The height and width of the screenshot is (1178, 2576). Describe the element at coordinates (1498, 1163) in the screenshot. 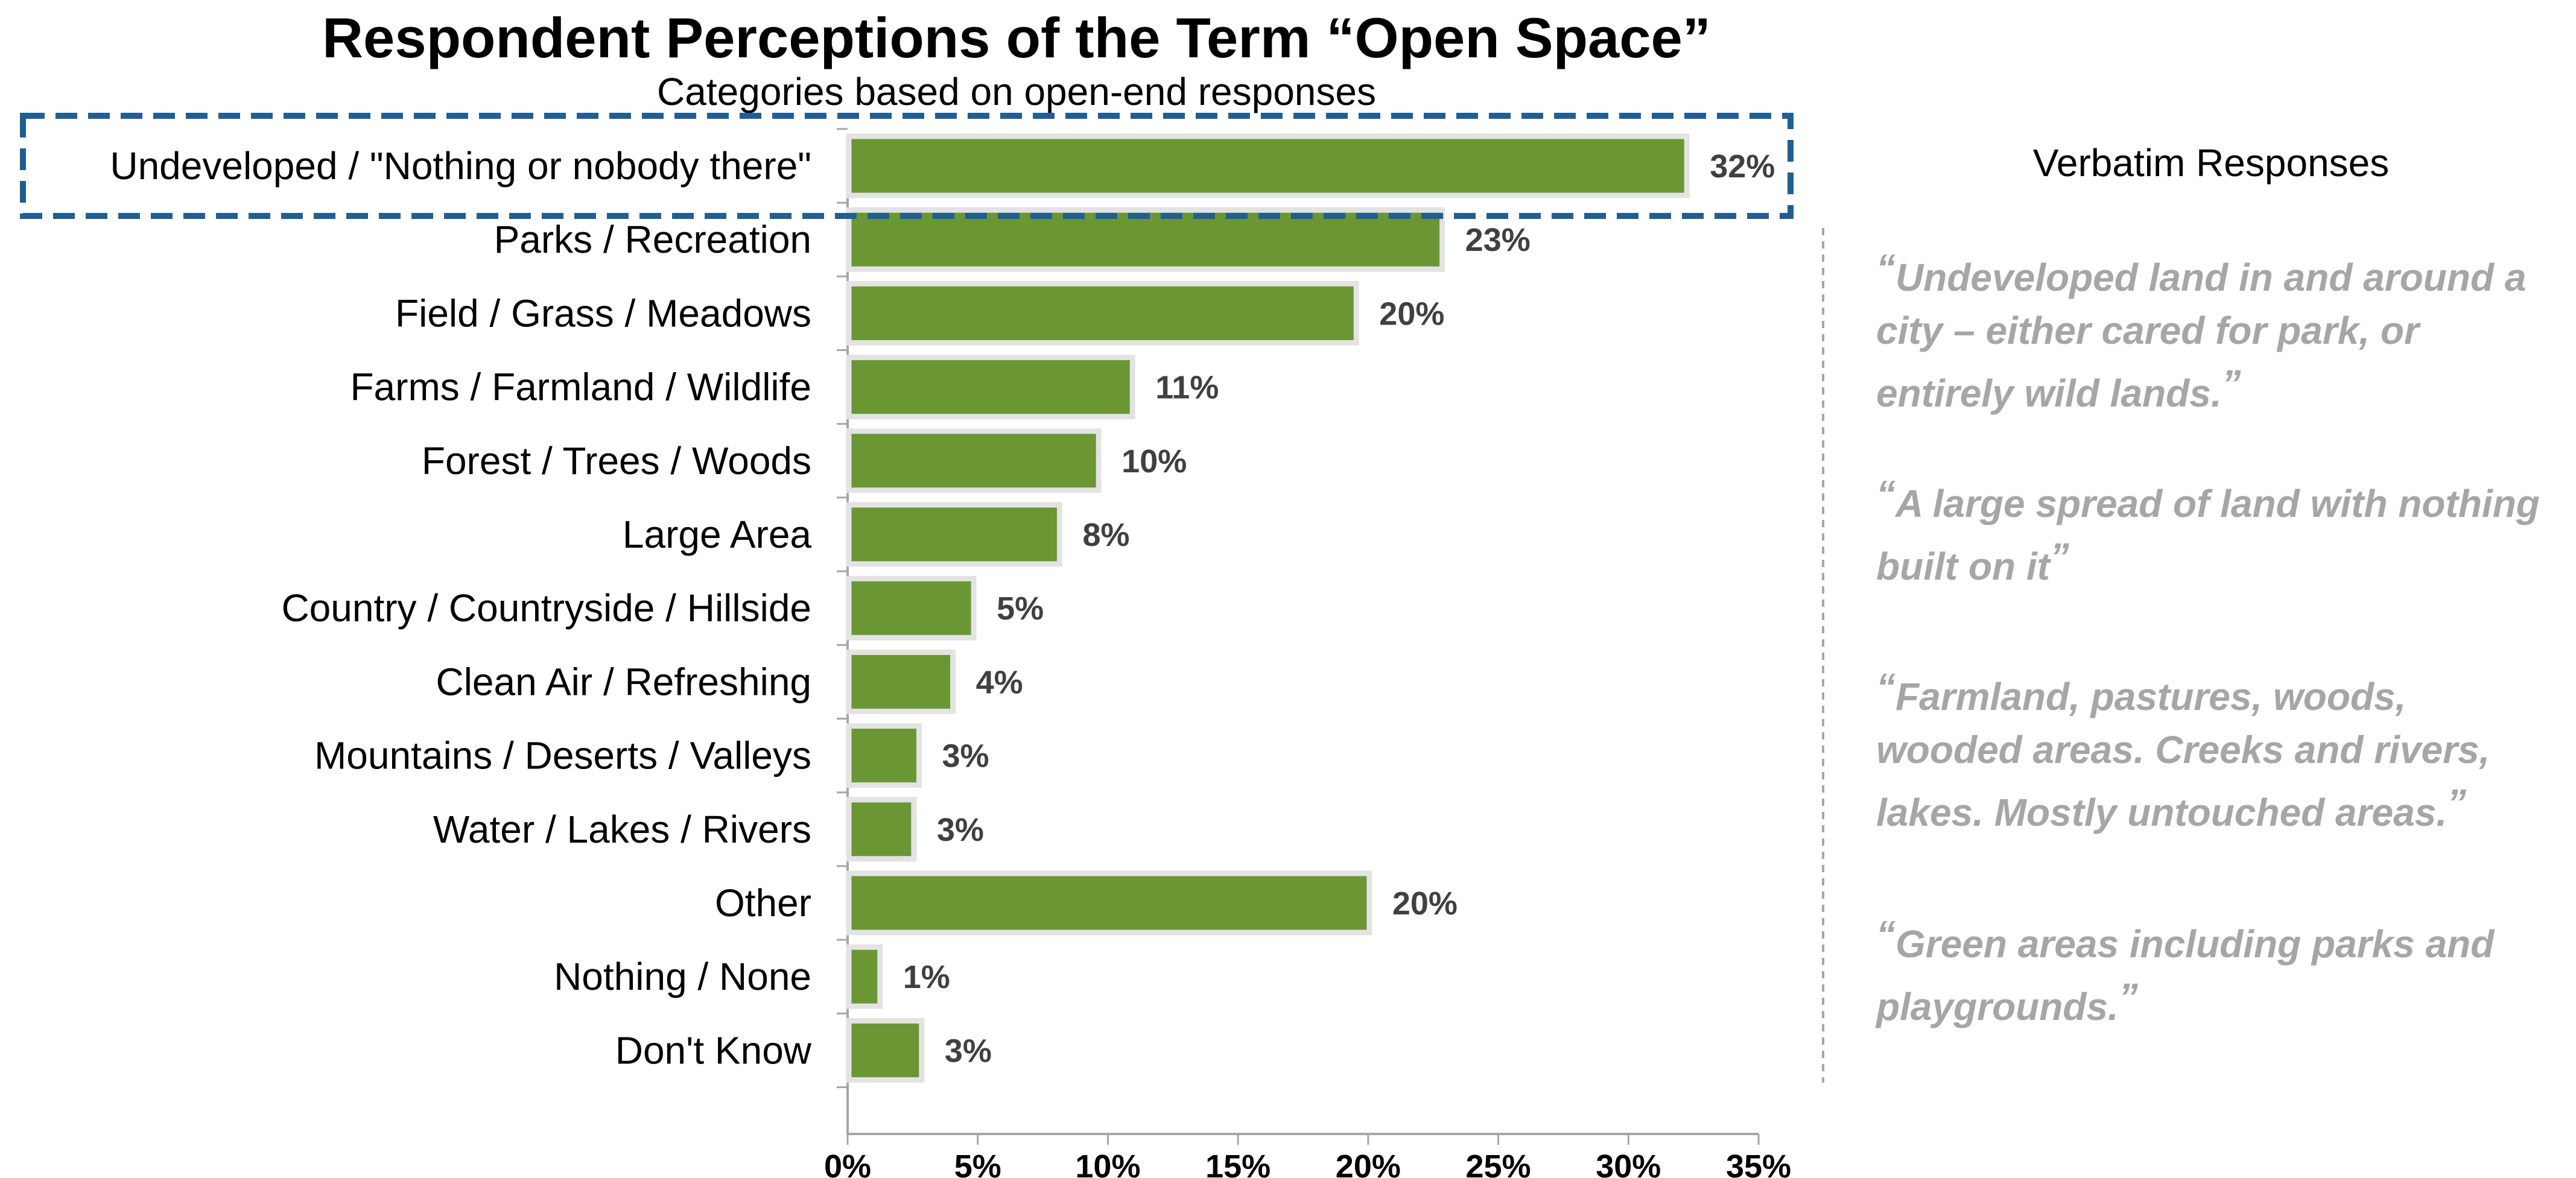

I see `x-tick-label: 25%` at that location.